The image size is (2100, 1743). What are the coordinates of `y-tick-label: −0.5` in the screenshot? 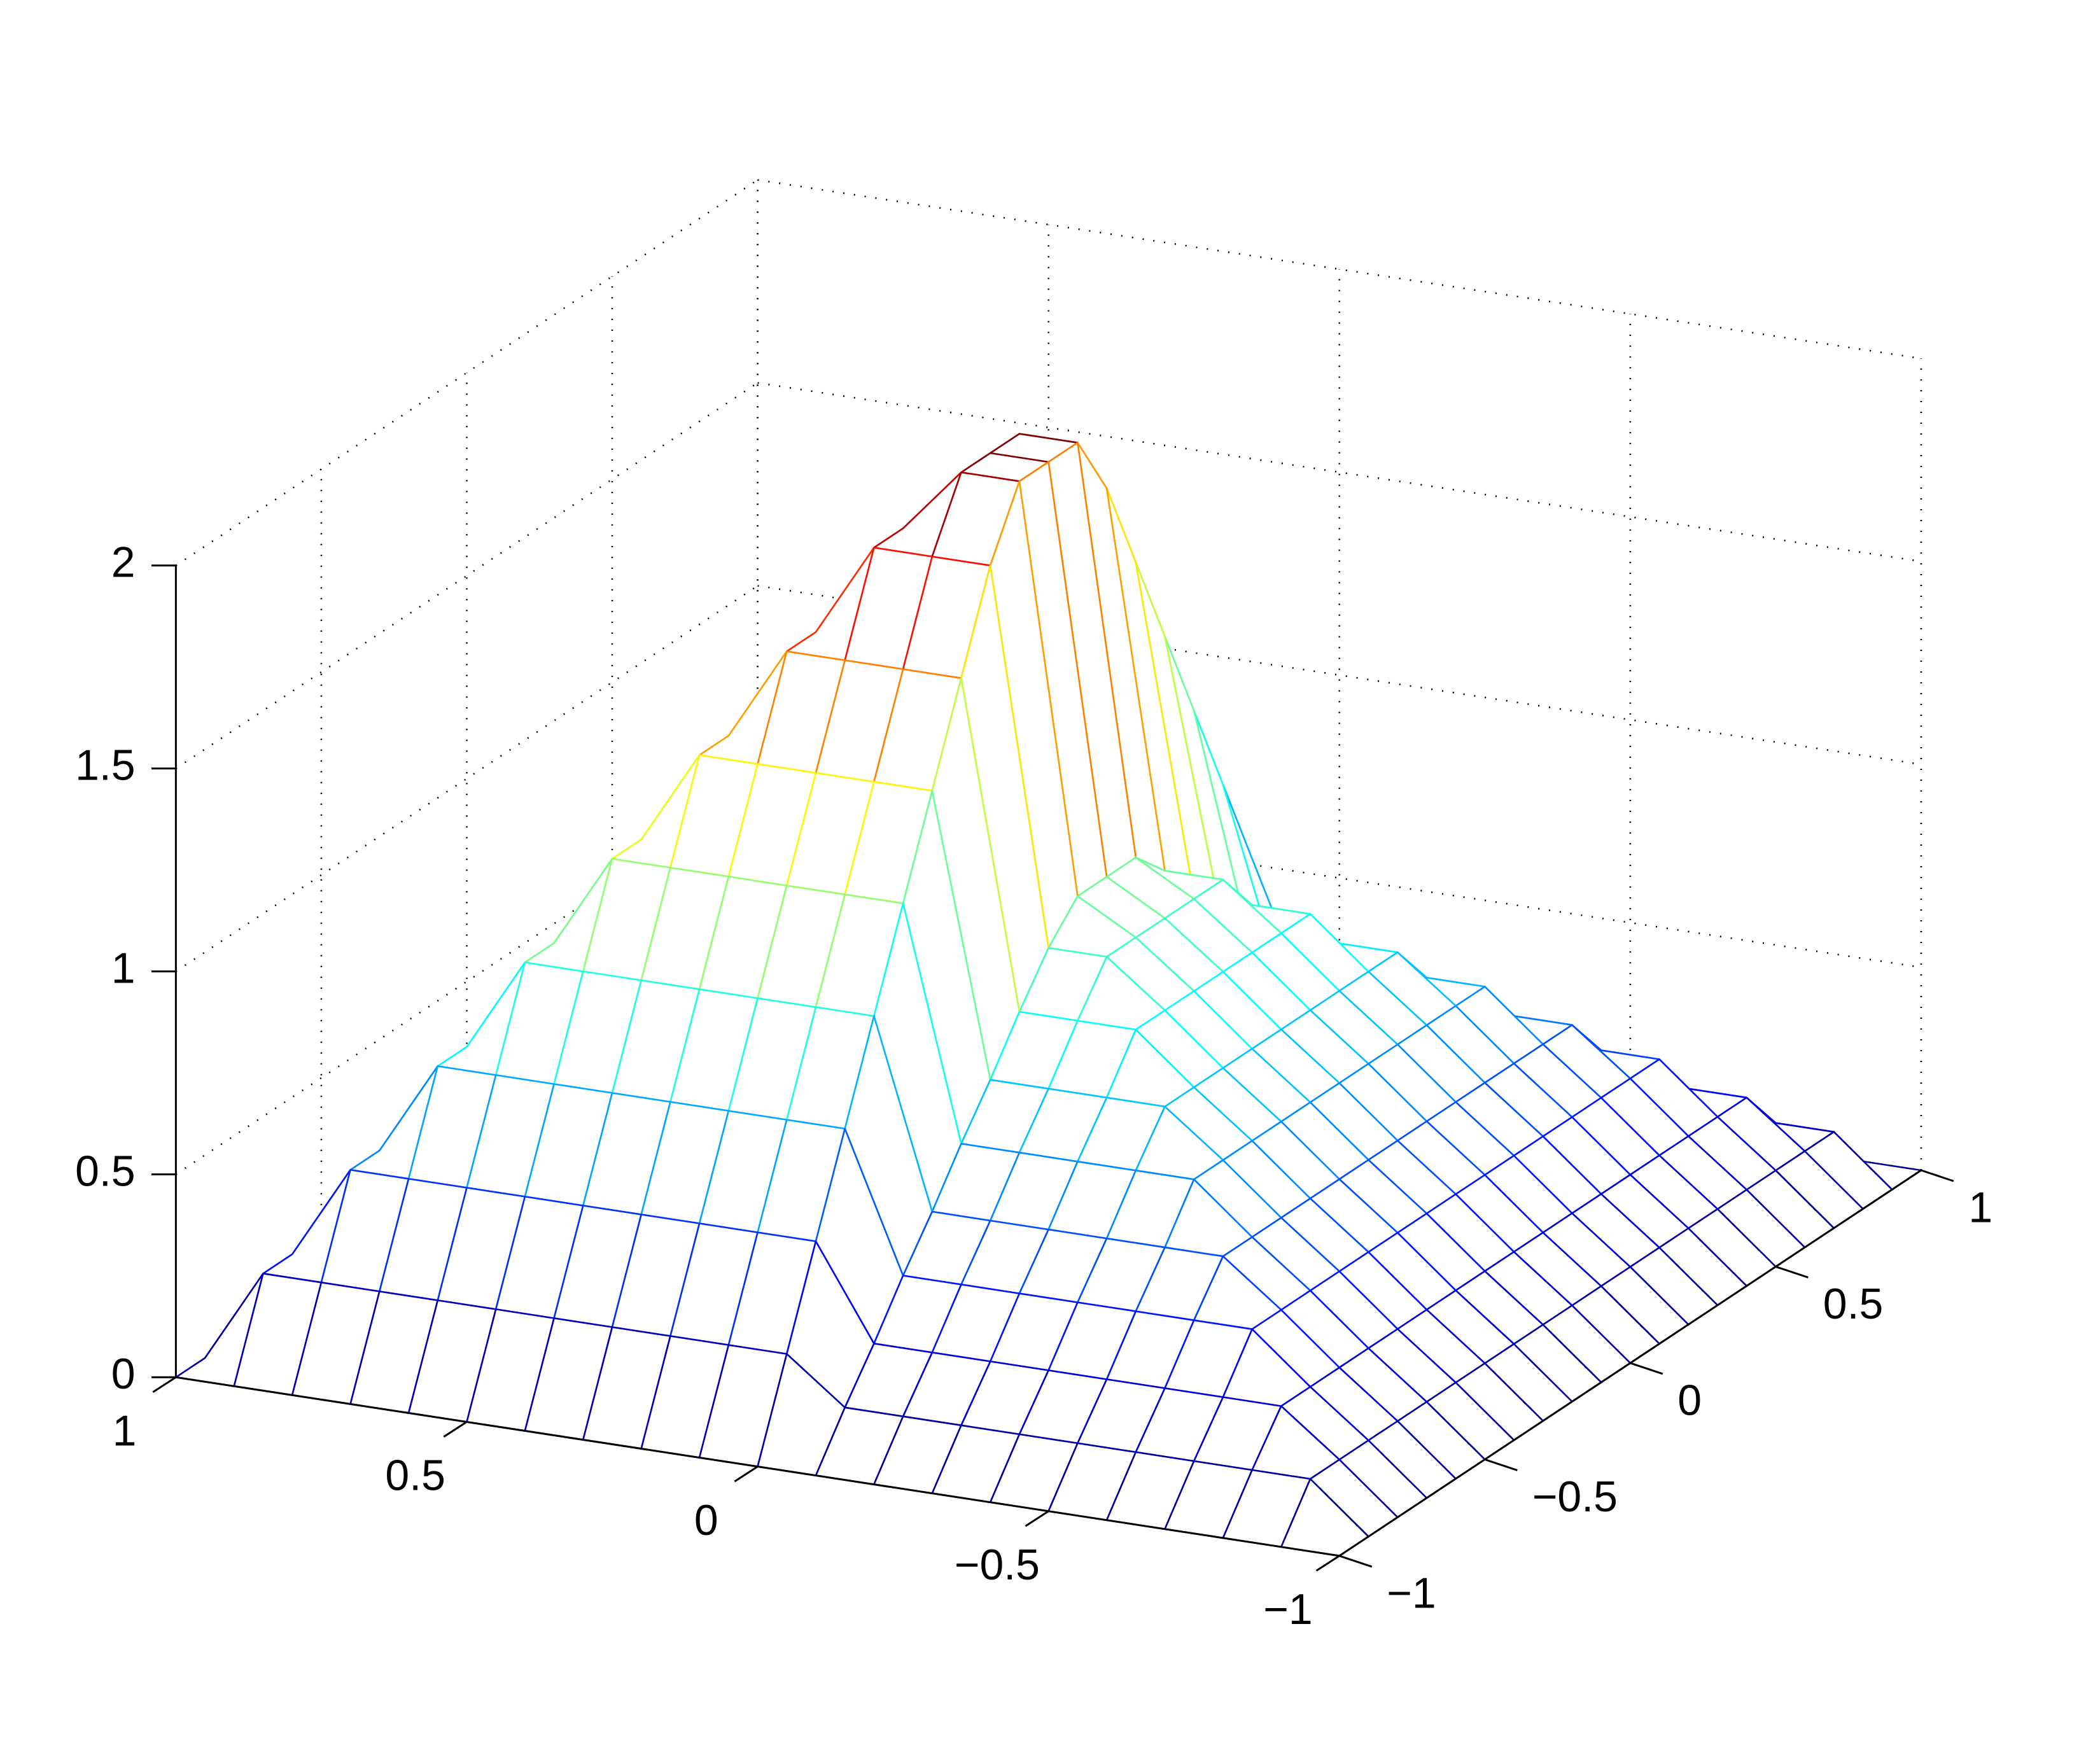 It's located at (1575, 1497).